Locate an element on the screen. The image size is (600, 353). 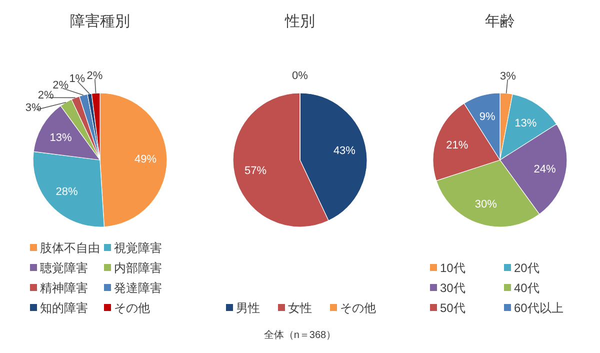
data-label: 1% is located at coordinates (77, 79).